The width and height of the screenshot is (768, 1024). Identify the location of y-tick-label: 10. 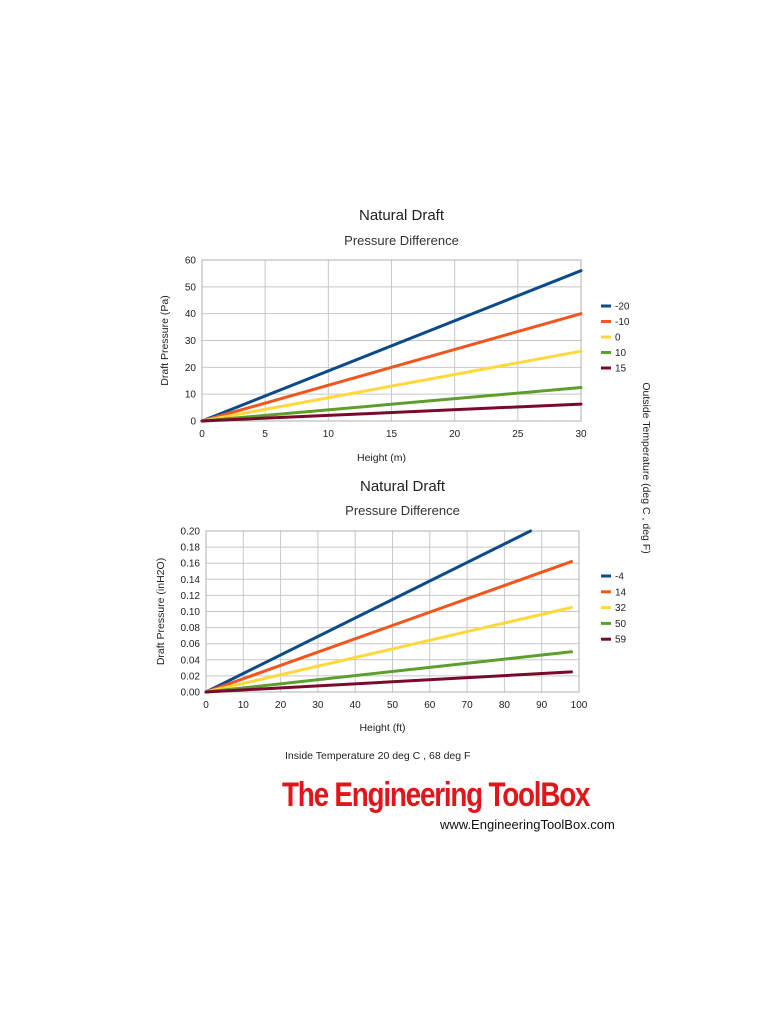
(191, 395).